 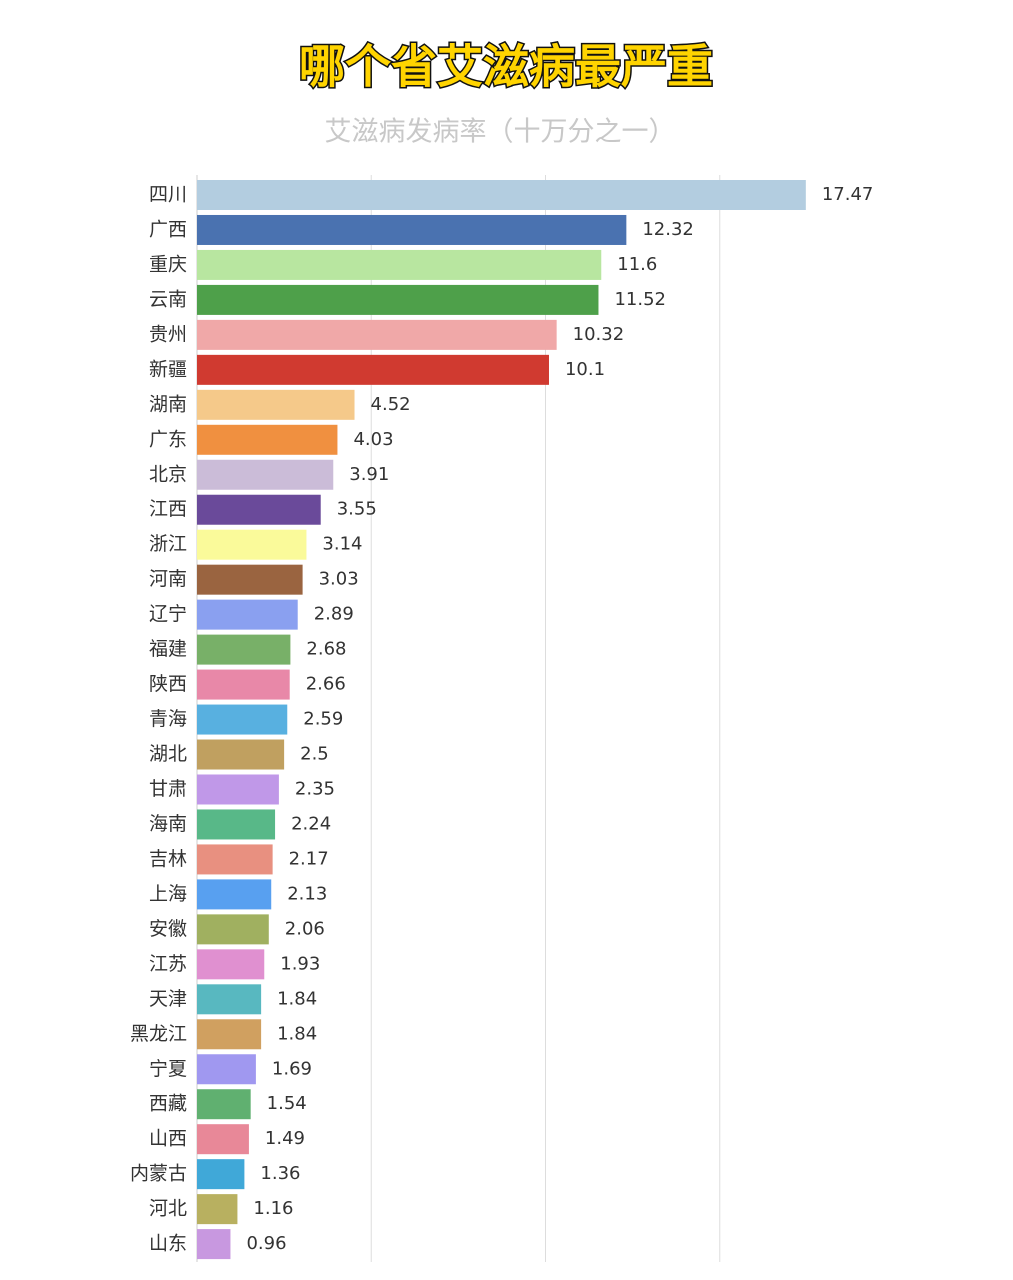 What do you see at coordinates (168, 999) in the screenshot?
I see `y-tick-label: 天津` at bounding box center [168, 999].